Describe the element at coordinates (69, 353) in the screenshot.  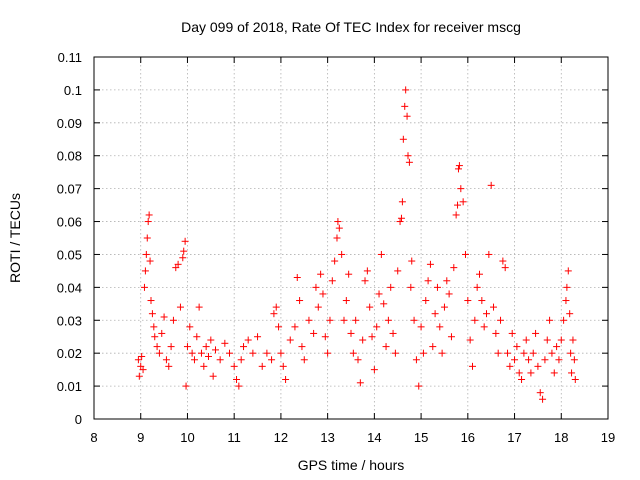
I see `y-tick-label: 0.02` at that location.